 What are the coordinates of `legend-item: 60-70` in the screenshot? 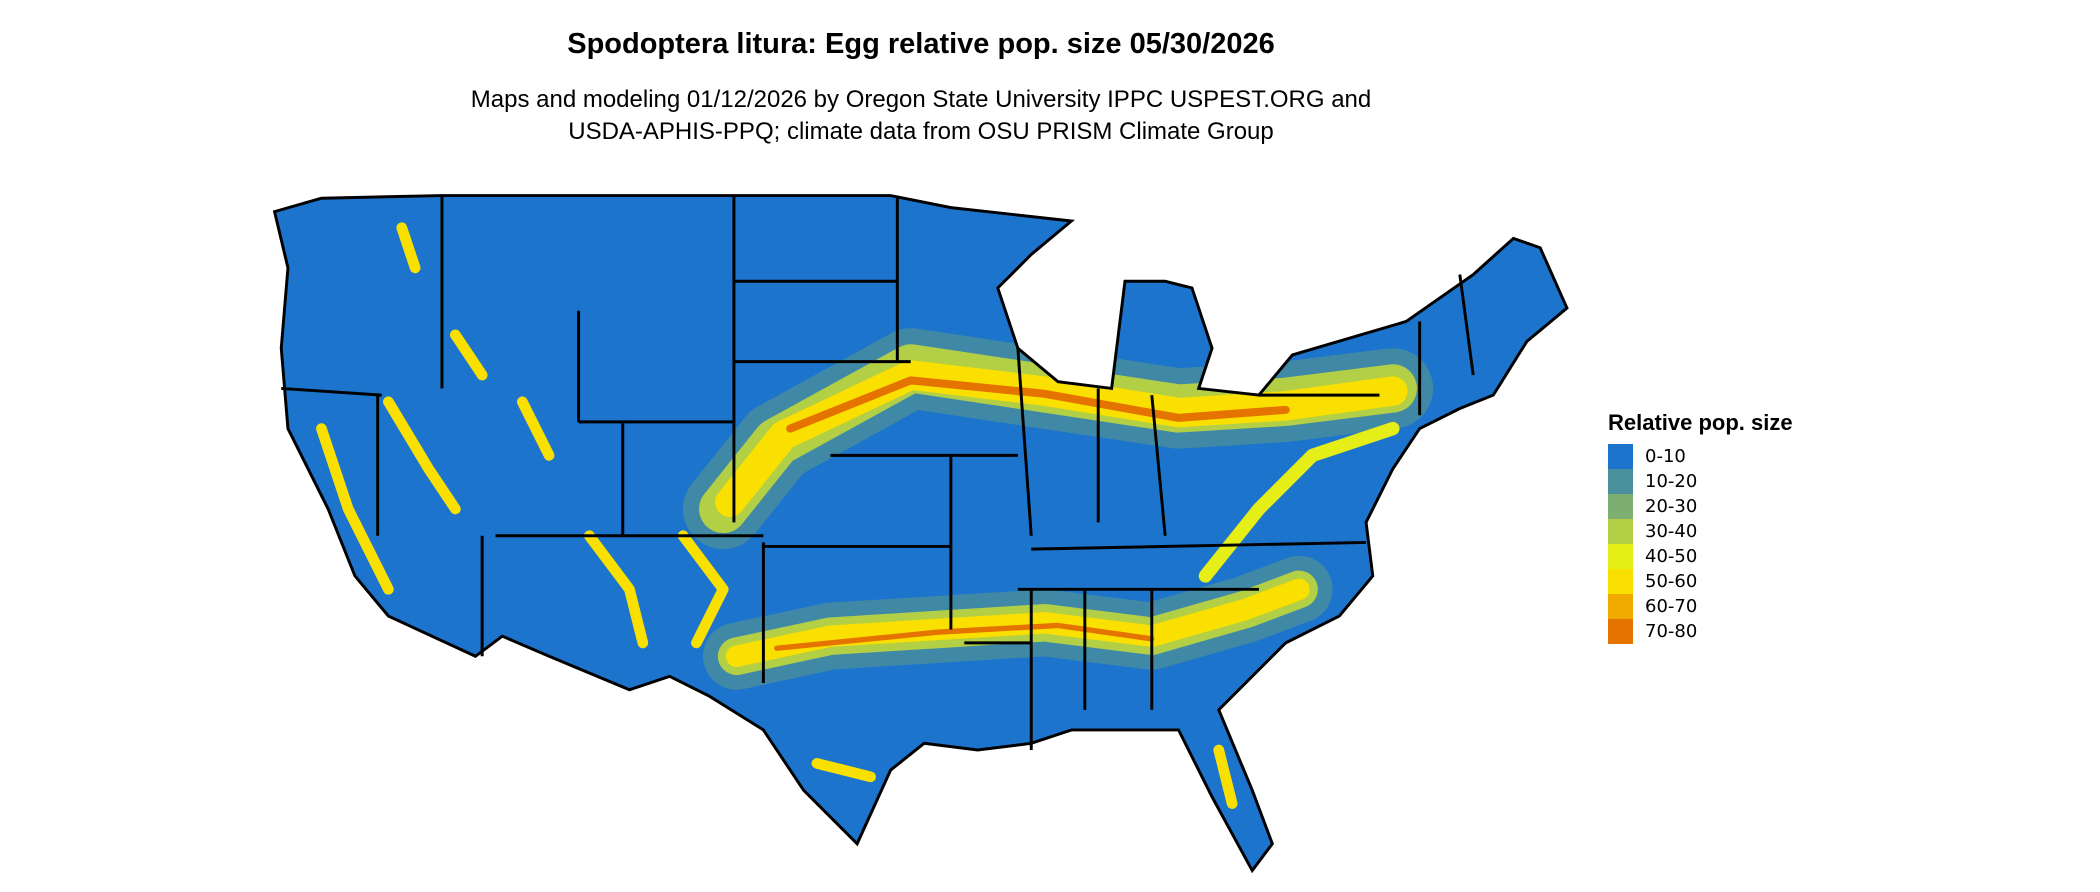 It's located at (1700, 606).